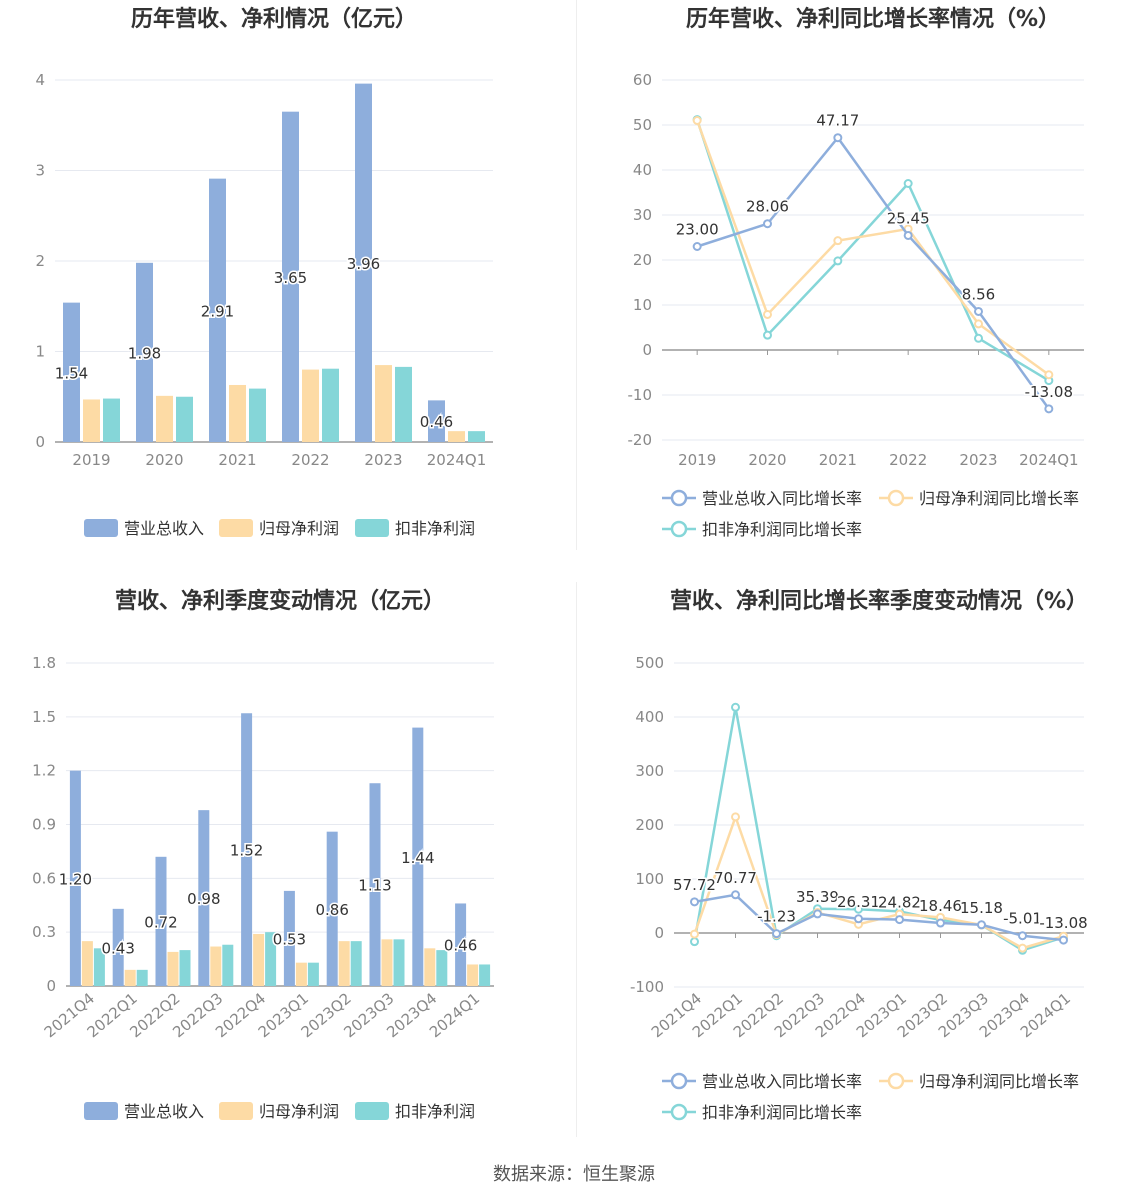  What do you see at coordinates (75, 879) in the screenshot?
I see `bar-data-label: 1.20` at bounding box center [75, 879].